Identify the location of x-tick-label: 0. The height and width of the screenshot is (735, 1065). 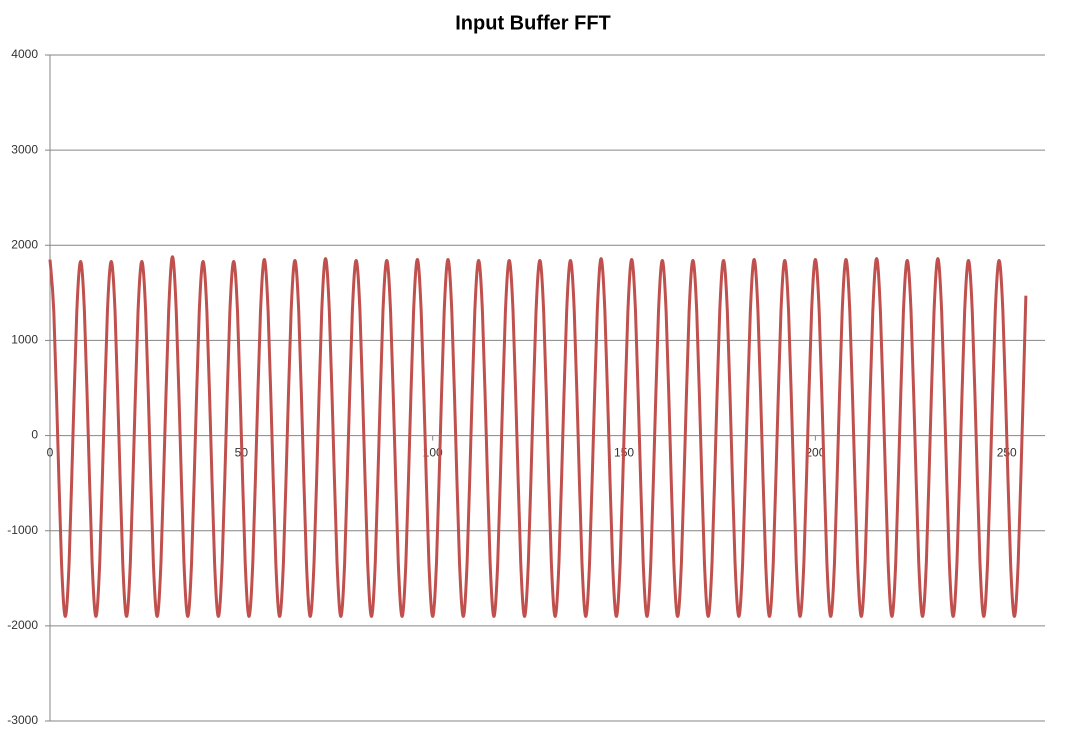
(50, 453).